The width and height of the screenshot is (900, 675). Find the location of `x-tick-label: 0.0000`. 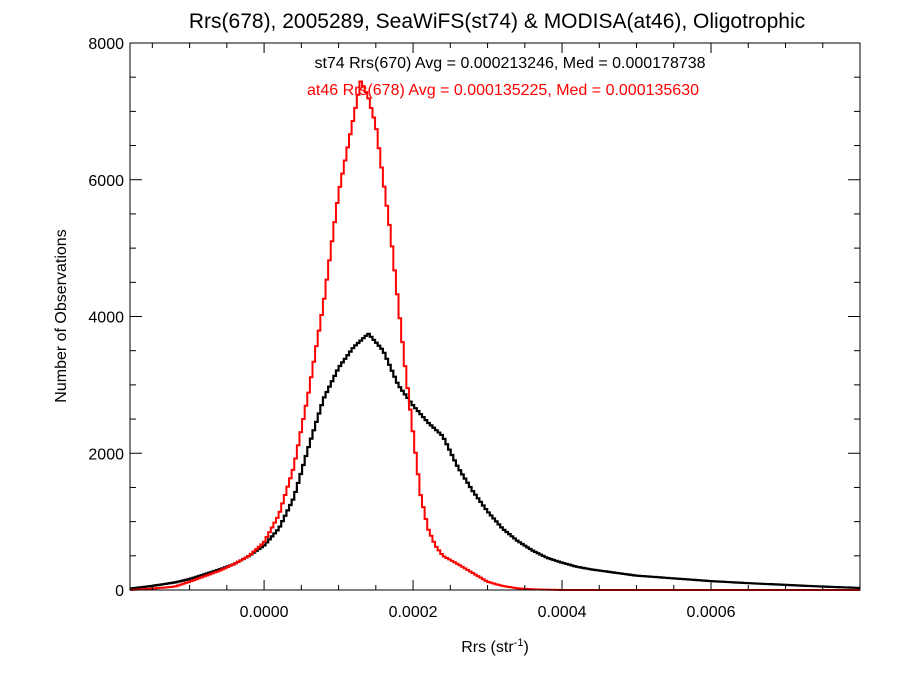

x-tick-label: 0.0000 is located at coordinates (264, 612).